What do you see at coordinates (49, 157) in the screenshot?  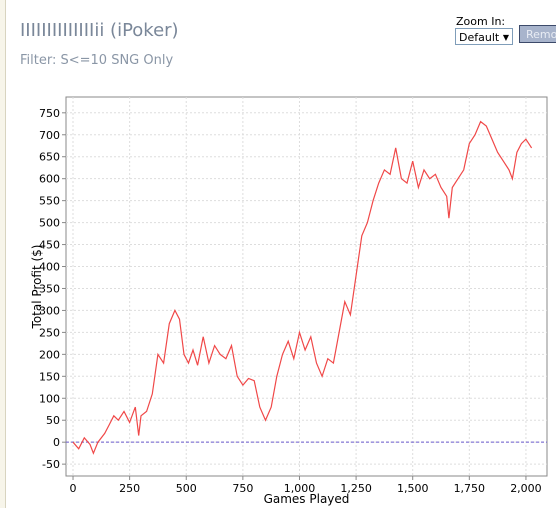 I see `y-tick-label: 650` at bounding box center [49, 157].